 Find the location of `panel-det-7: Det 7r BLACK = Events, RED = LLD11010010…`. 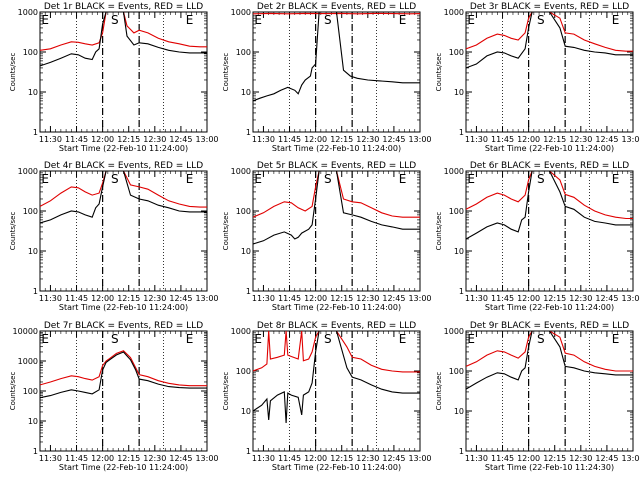

panel-det-7: Det 7r BLACK = Events, RED = LLD11010010… is located at coordinates (114, 396).